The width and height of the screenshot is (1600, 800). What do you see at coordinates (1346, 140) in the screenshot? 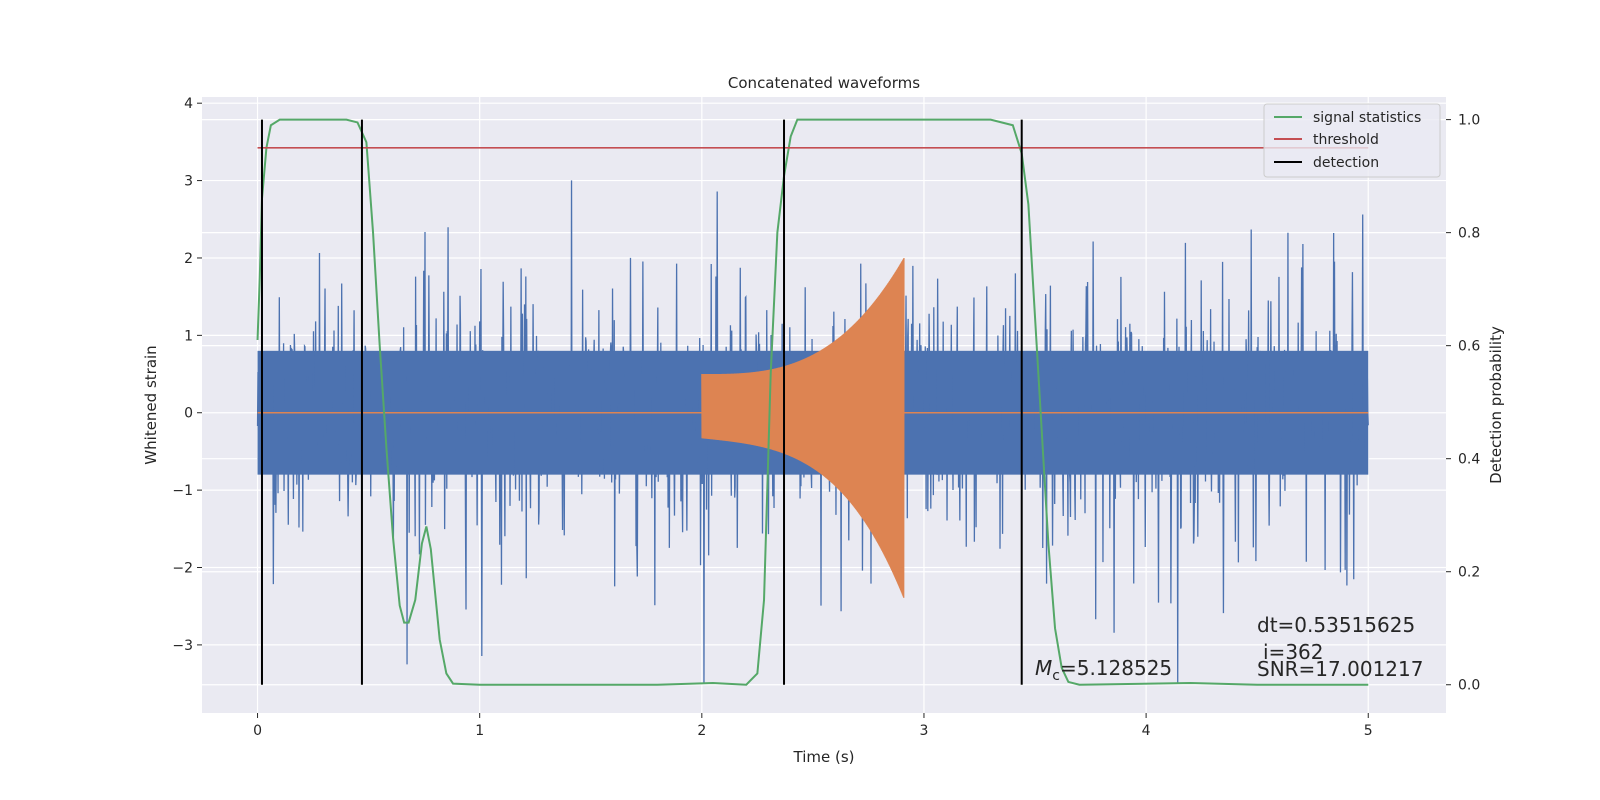
I see `legend-threshold-label: threshold` at bounding box center [1346, 140].